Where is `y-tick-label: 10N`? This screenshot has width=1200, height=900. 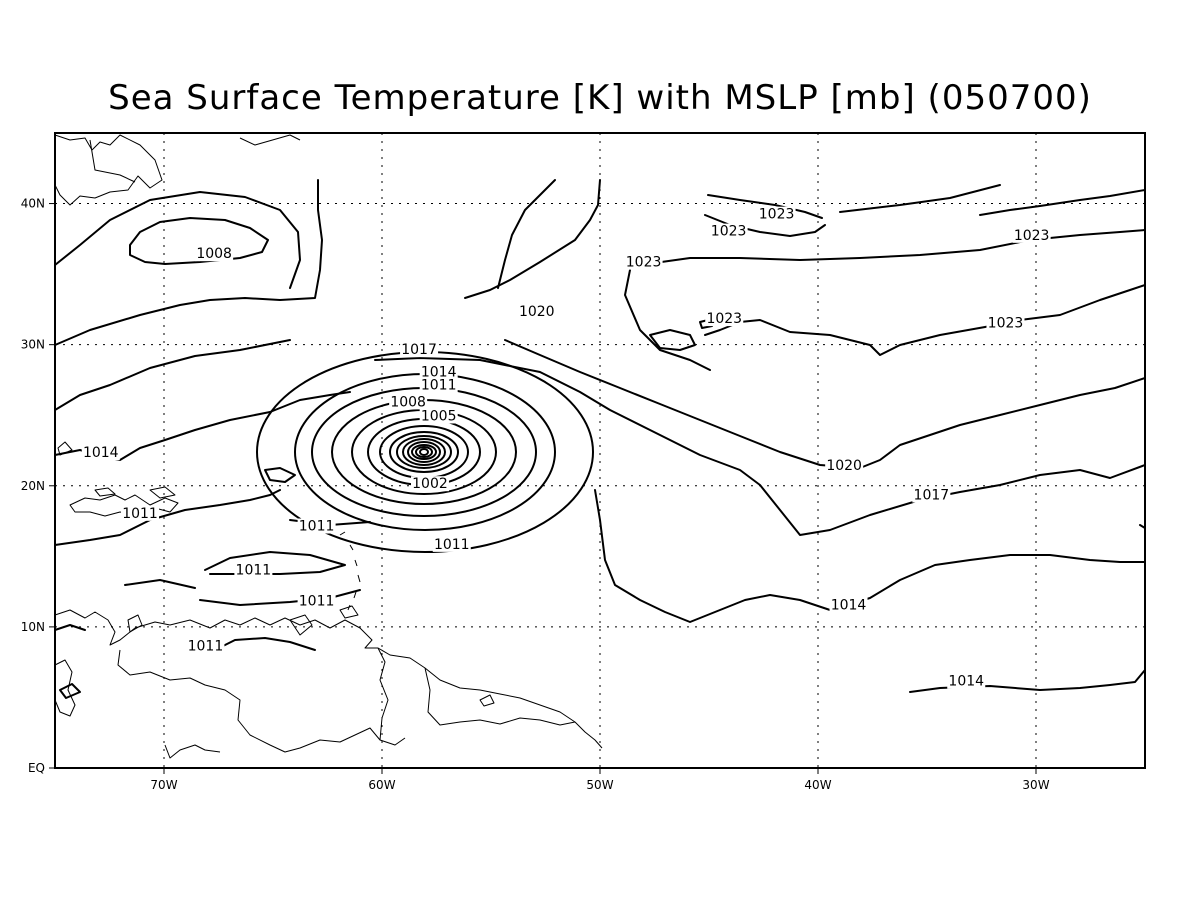
y-tick-label: 10N is located at coordinates (33, 627).